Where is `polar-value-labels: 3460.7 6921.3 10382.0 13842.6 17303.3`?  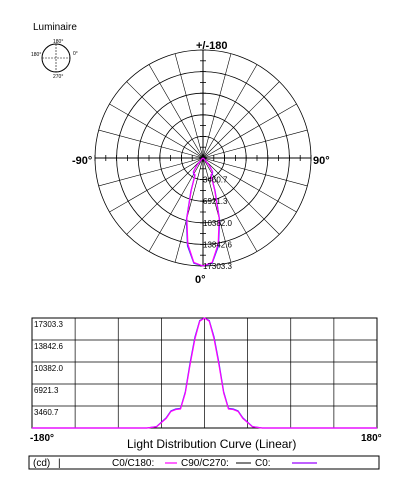 polar-value-labels: 3460.7 6921.3 10382.0 13842.6 17303.3 is located at coordinates (217, 223).